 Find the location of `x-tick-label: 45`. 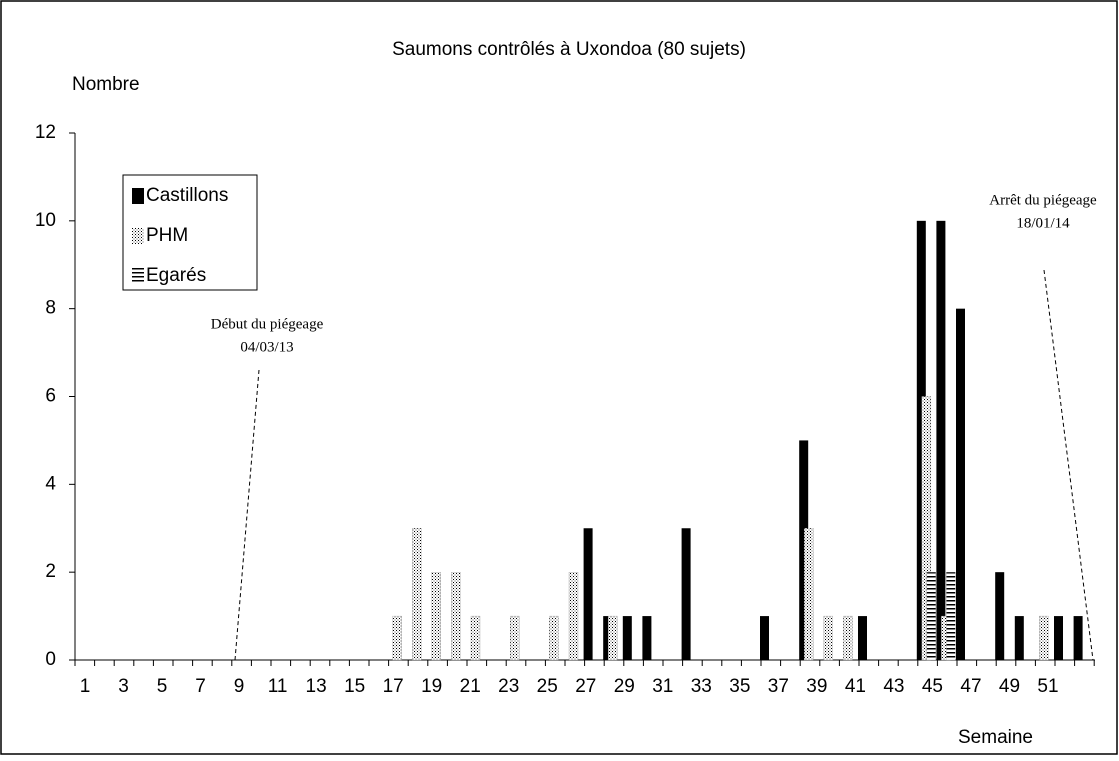

x-tick-label: 45 is located at coordinates (932, 686).